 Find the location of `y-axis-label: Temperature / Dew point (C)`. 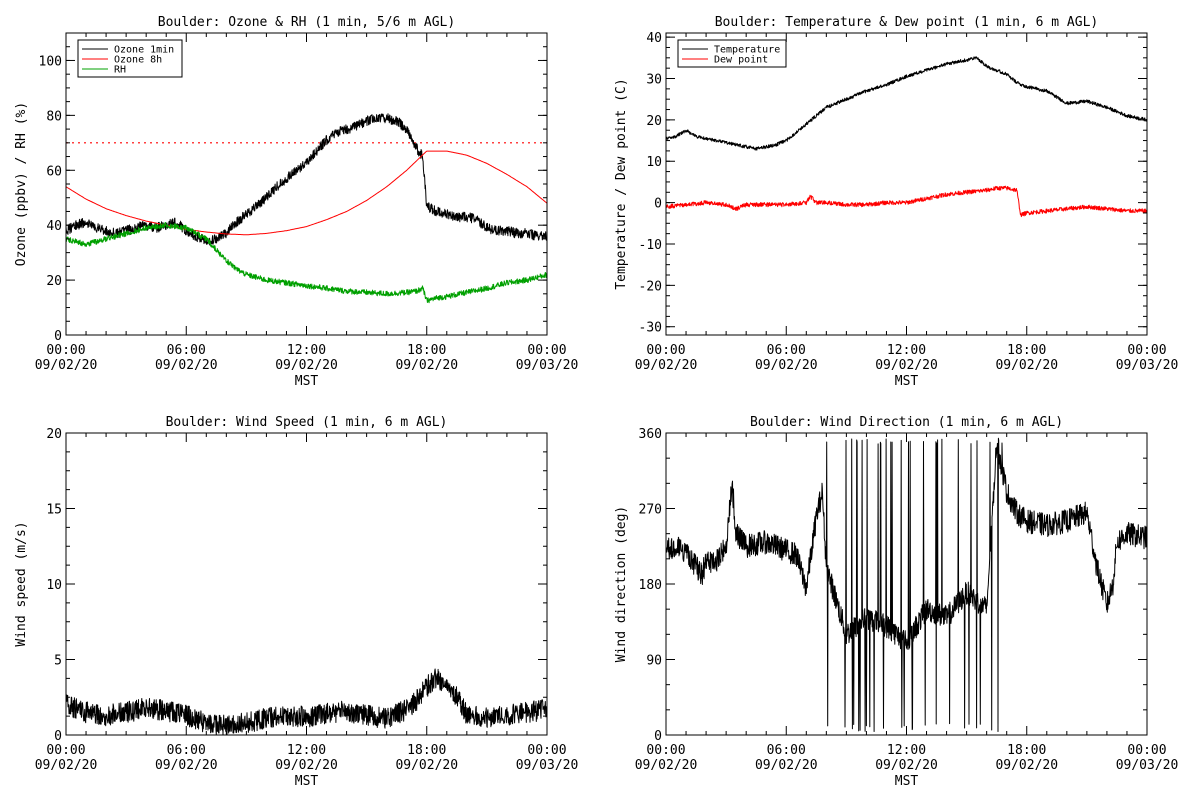

y-axis-label: Temperature / Dew point (C) is located at coordinates (621, 183).